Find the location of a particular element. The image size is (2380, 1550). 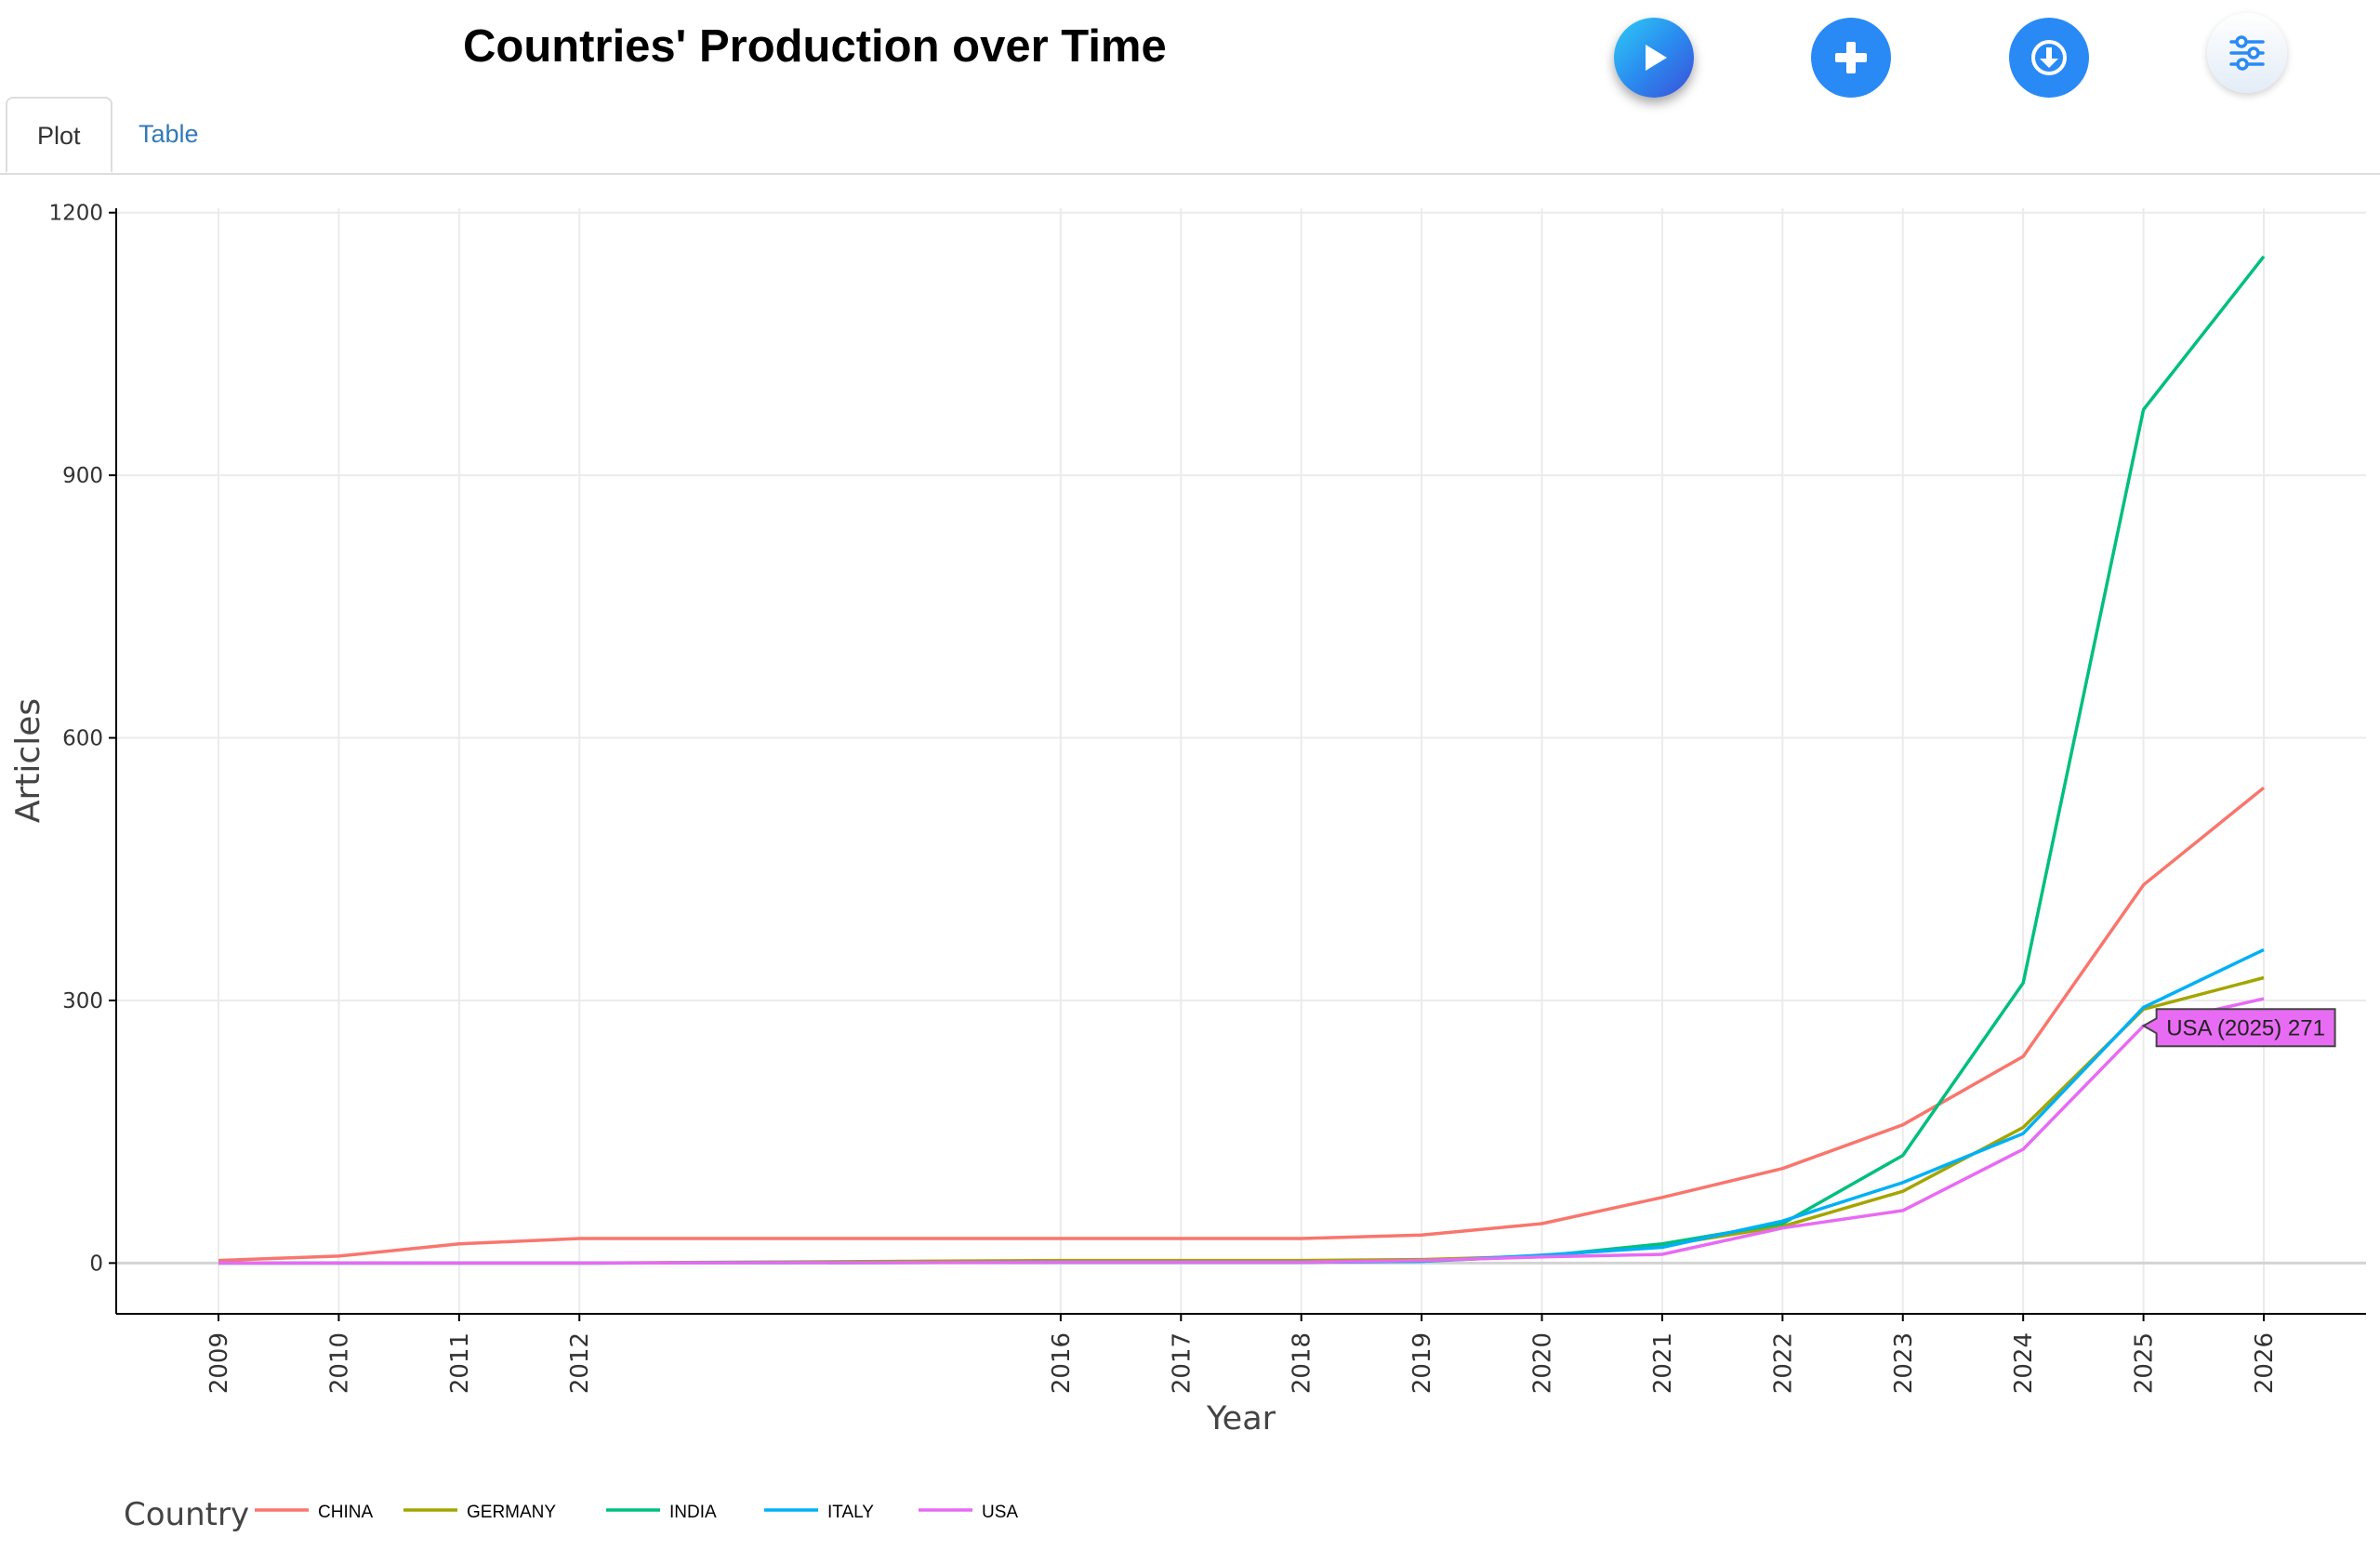

legend-title: Country is located at coordinates (186, 1514).